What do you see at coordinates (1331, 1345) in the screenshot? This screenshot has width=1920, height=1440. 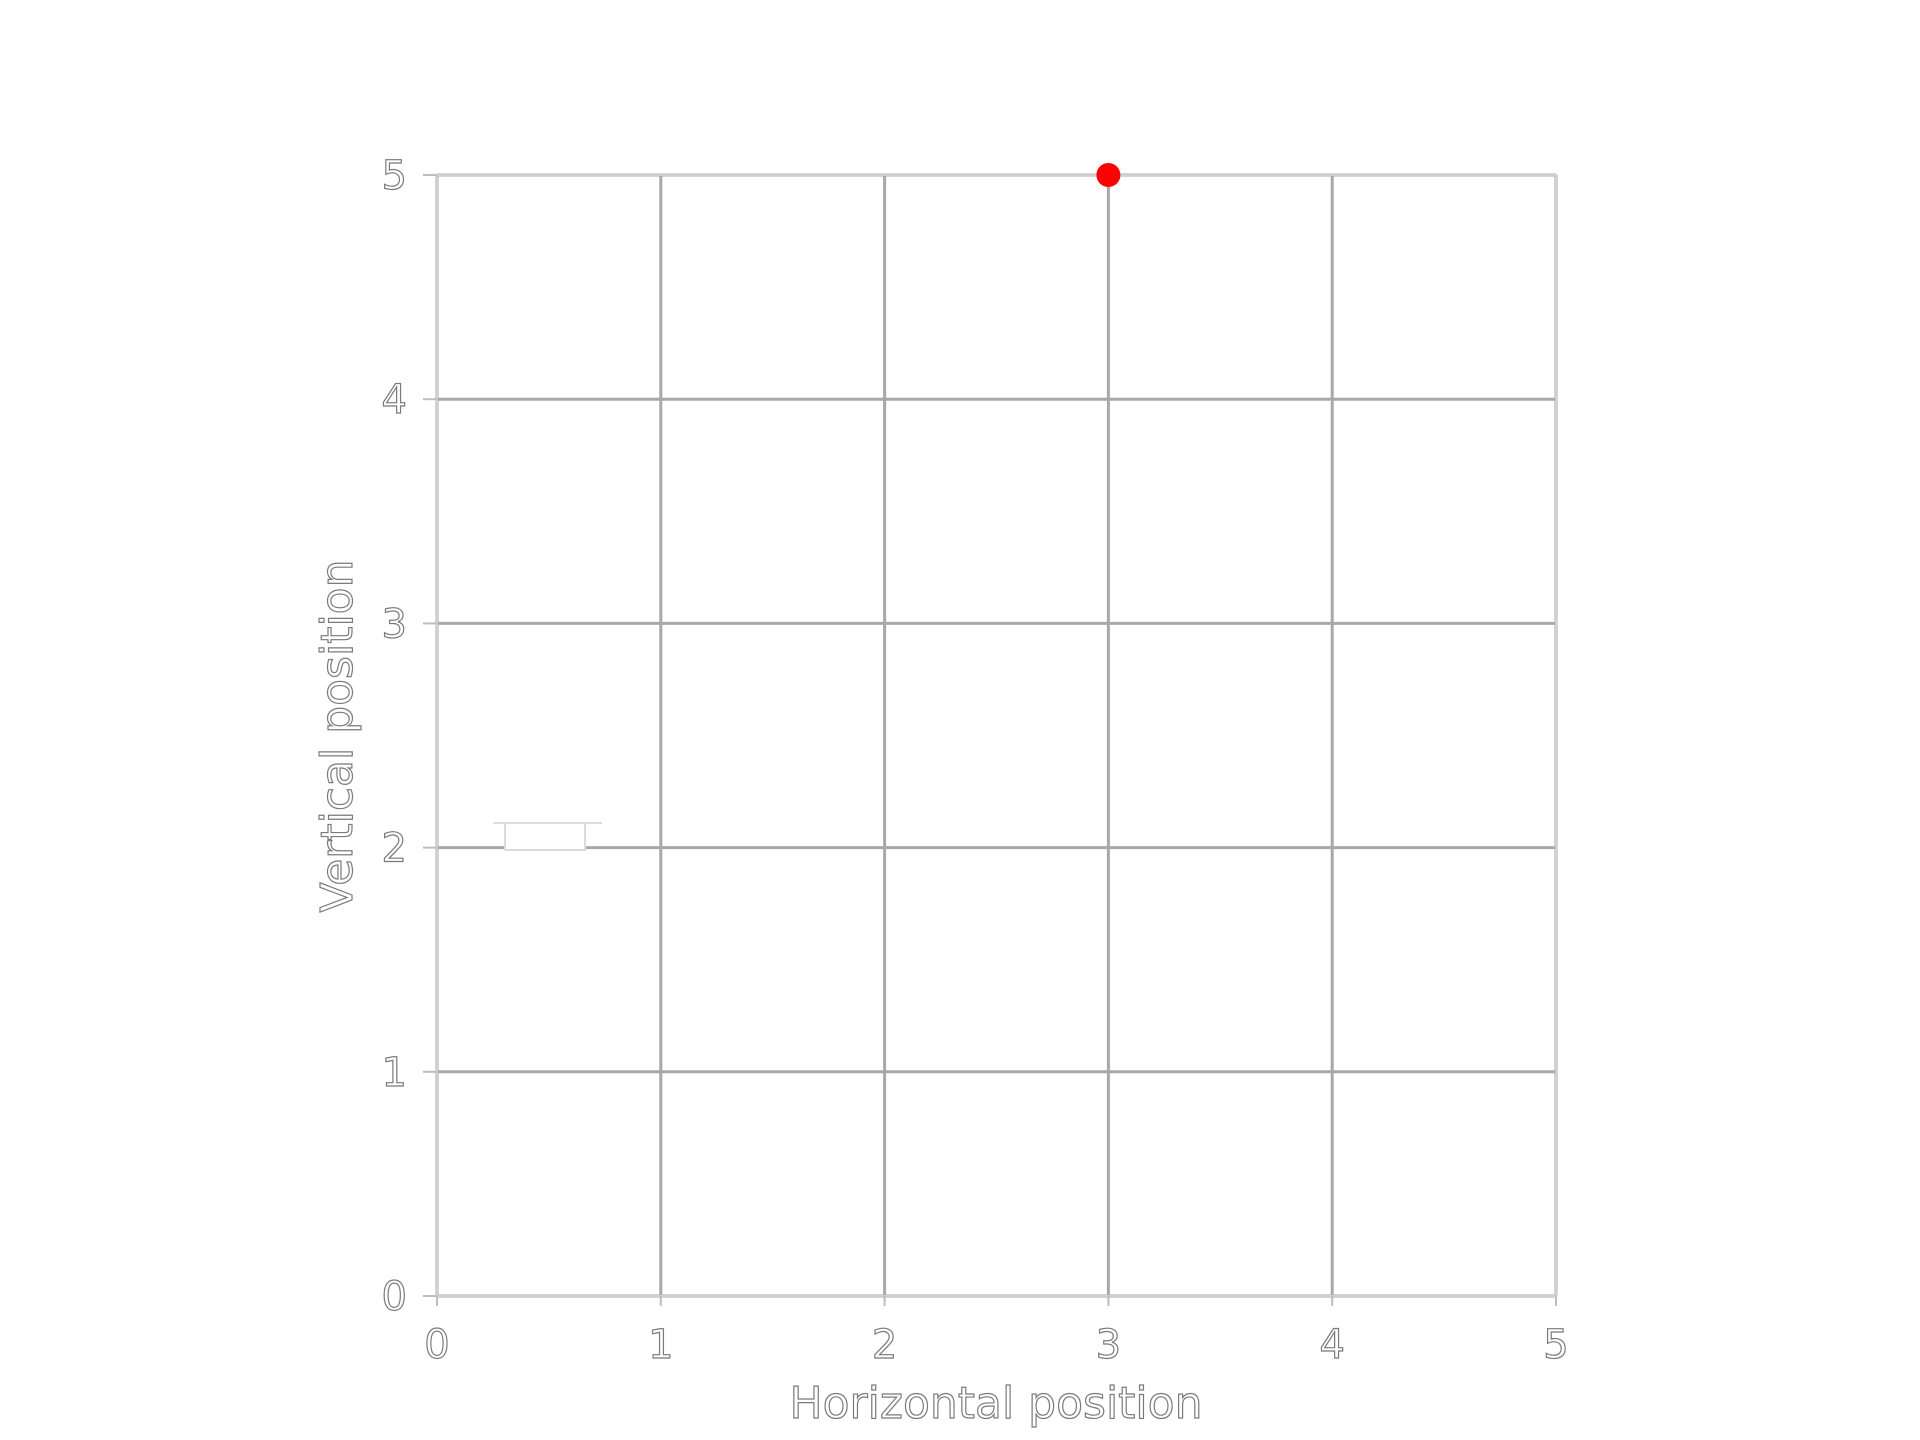 I see `x-tick-label: 4` at bounding box center [1331, 1345].